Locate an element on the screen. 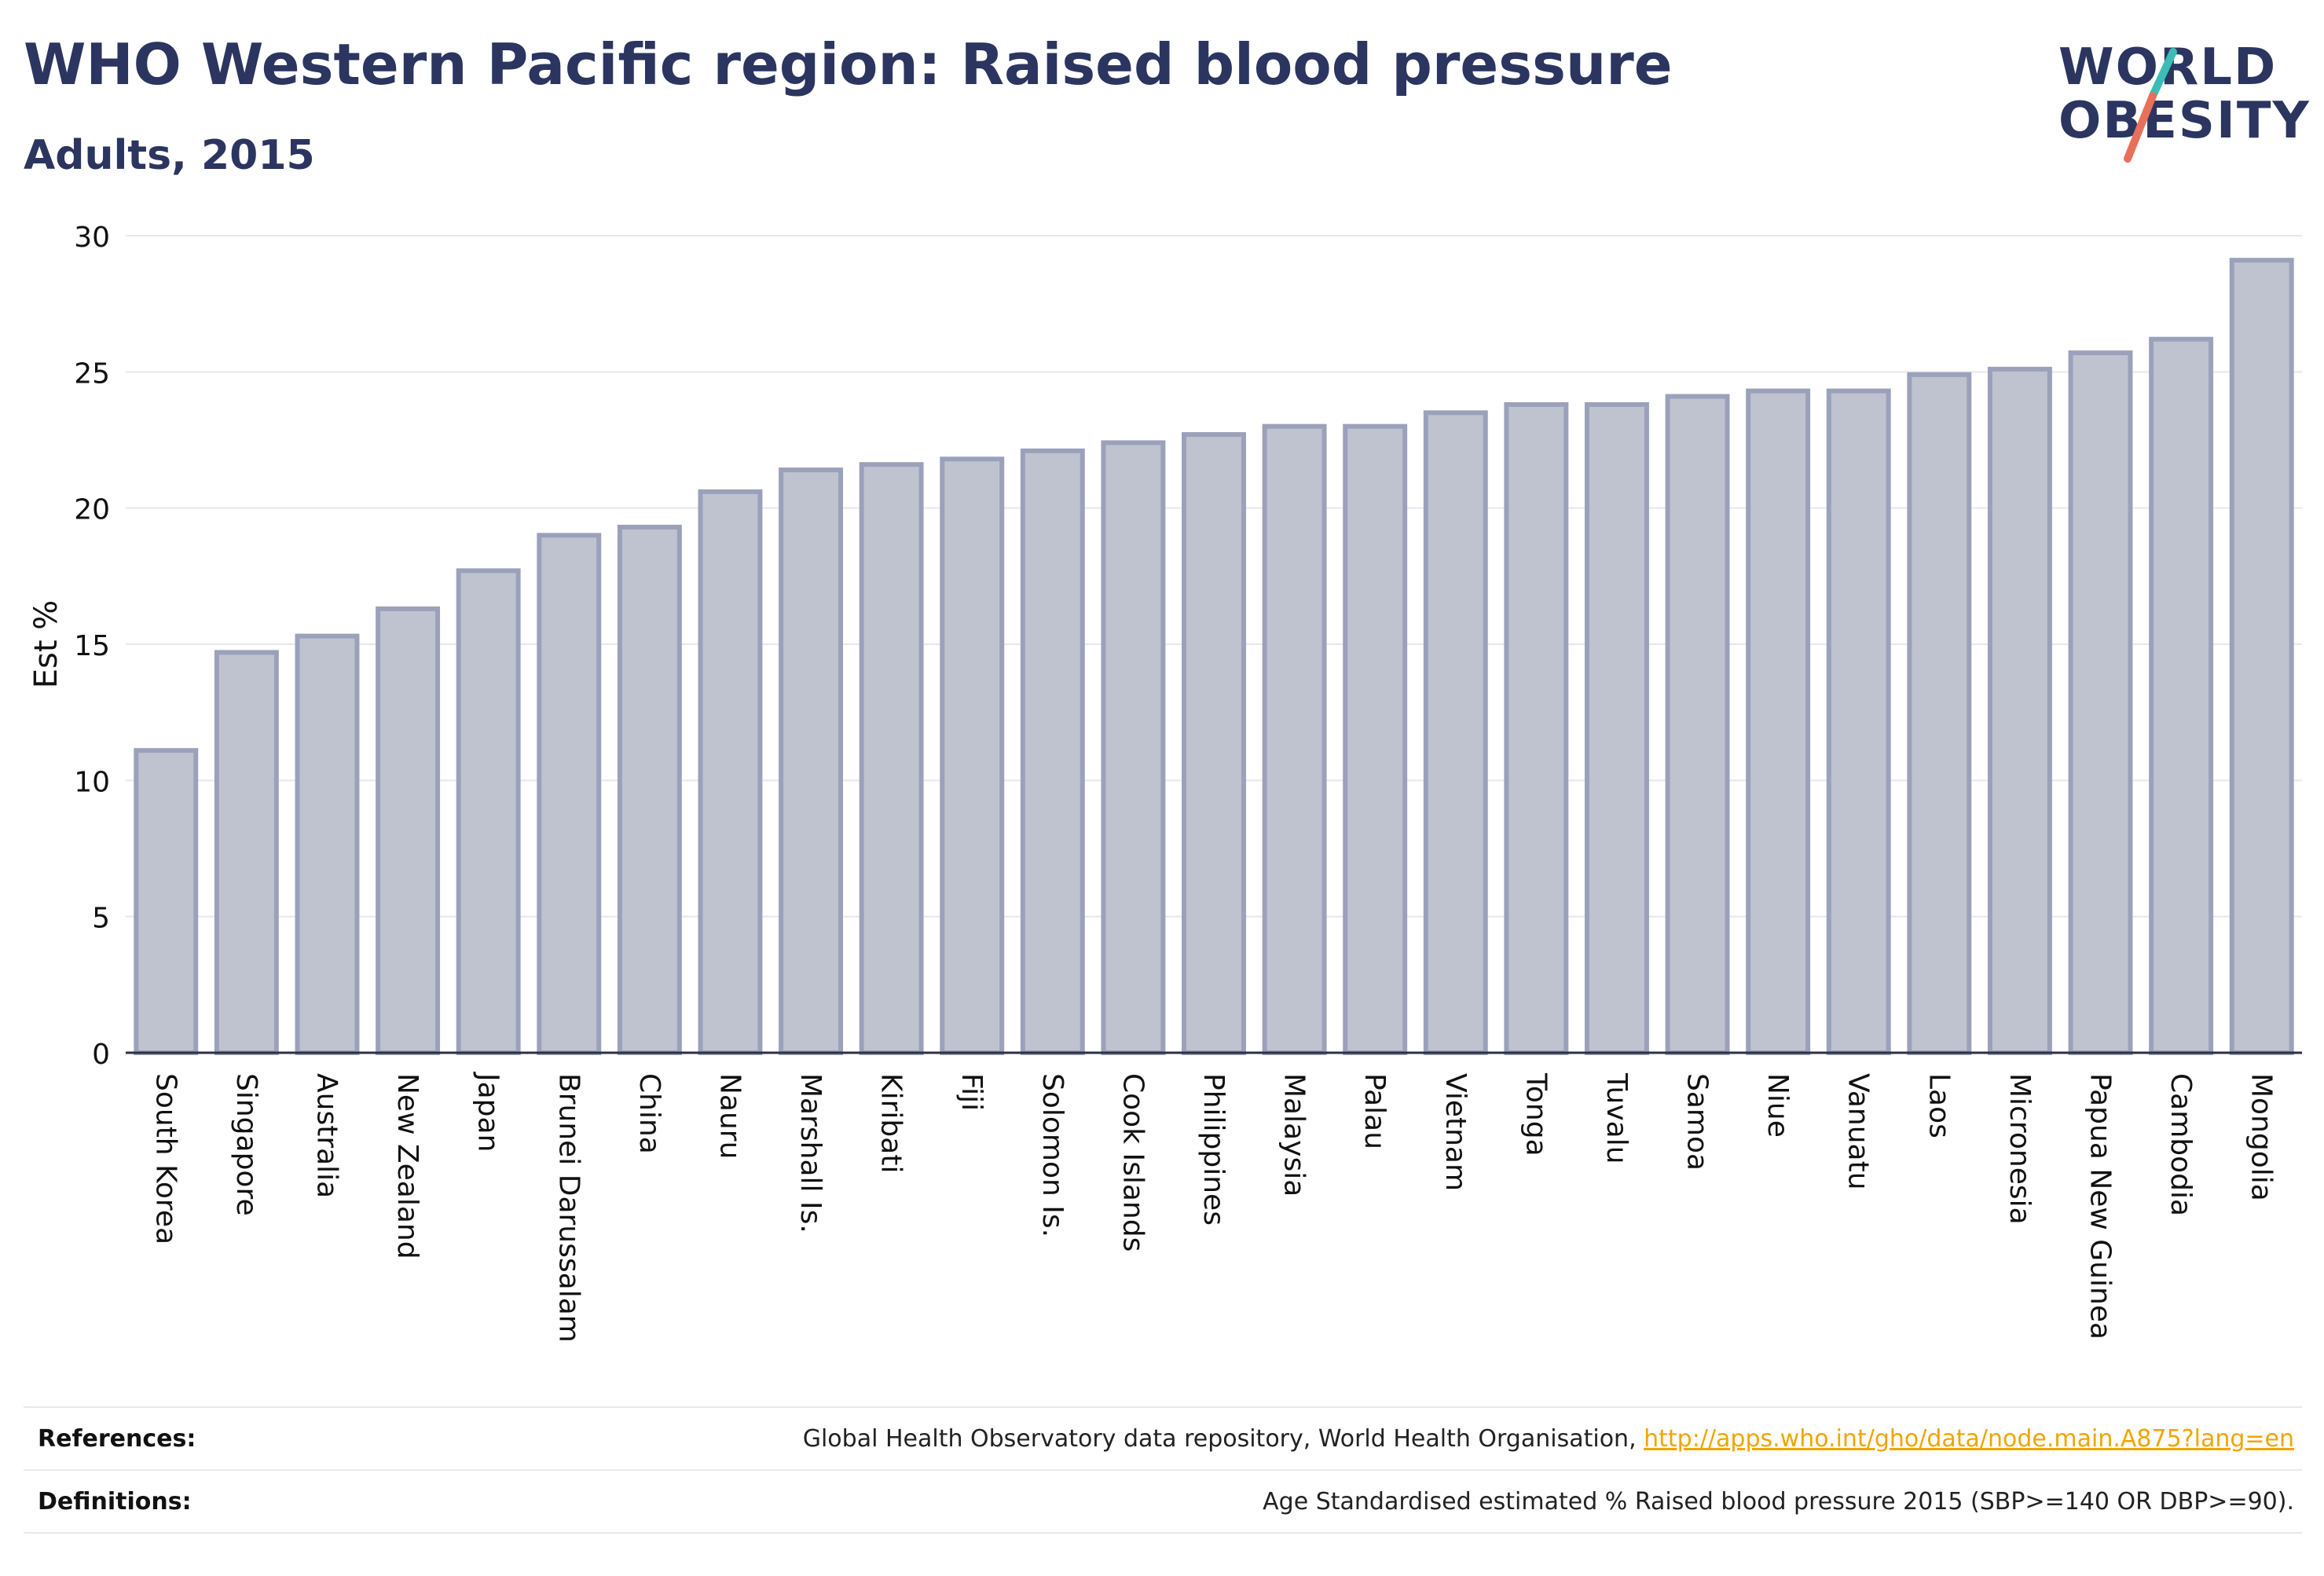 The width and height of the screenshot is (2324, 1576). x-tick-label: Vanuatu is located at coordinates (1858, 1131).